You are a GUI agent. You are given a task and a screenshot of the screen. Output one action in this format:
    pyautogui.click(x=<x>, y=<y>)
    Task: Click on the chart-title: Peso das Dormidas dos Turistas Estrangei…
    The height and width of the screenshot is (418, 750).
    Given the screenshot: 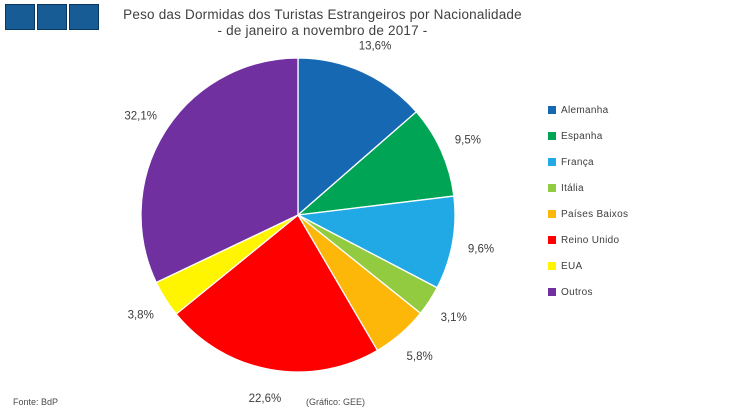 What is the action you would take?
    pyautogui.click(x=322, y=23)
    